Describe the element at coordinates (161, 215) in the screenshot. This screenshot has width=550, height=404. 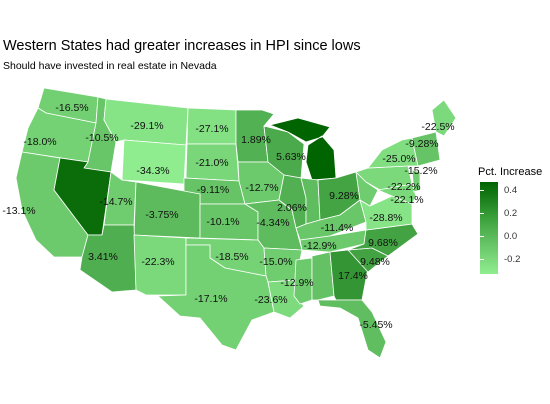
I see `state-label-colorado: -3.75%` at that location.